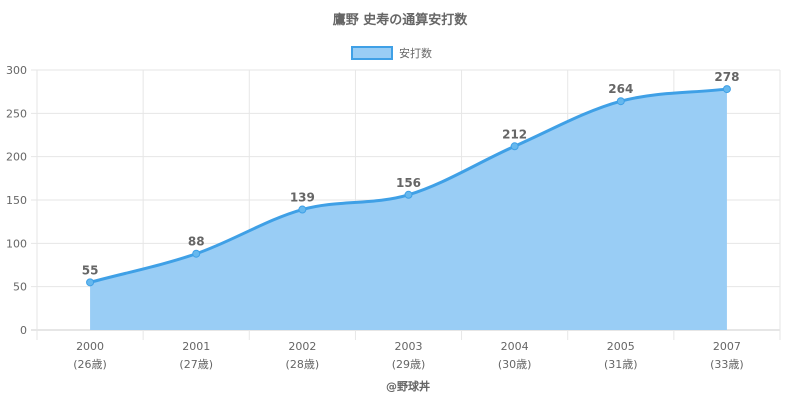  Describe the element at coordinates (372, 53) in the screenshot. I see `legend-swatch` at that location.